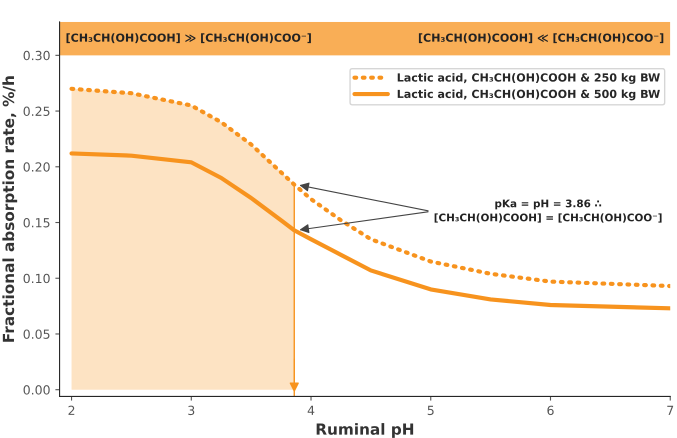  Describe the element at coordinates (529, 78) in the screenshot. I see `legend-label: Lactic acid, CH₃CH(OH)COOH & 250 kg BW` at that location.